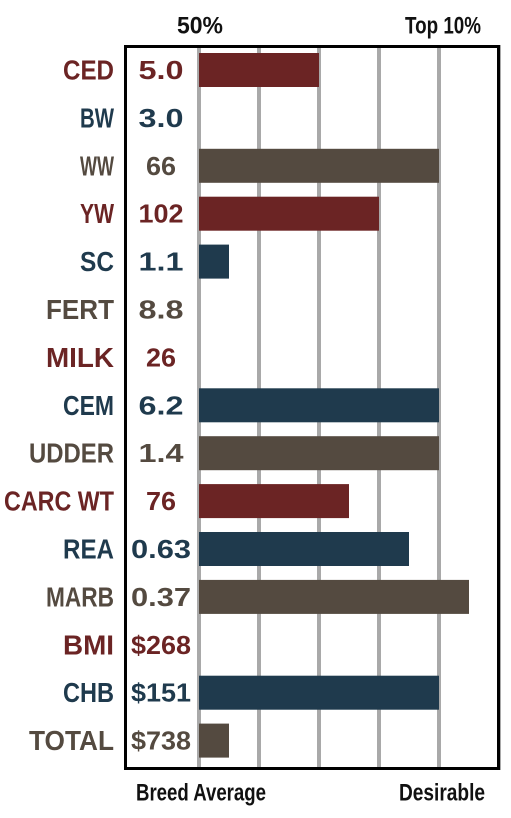  Describe the element at coordinates (71, 740) in the screenshot. I see `trait-label-total: TOTAL` at that location.